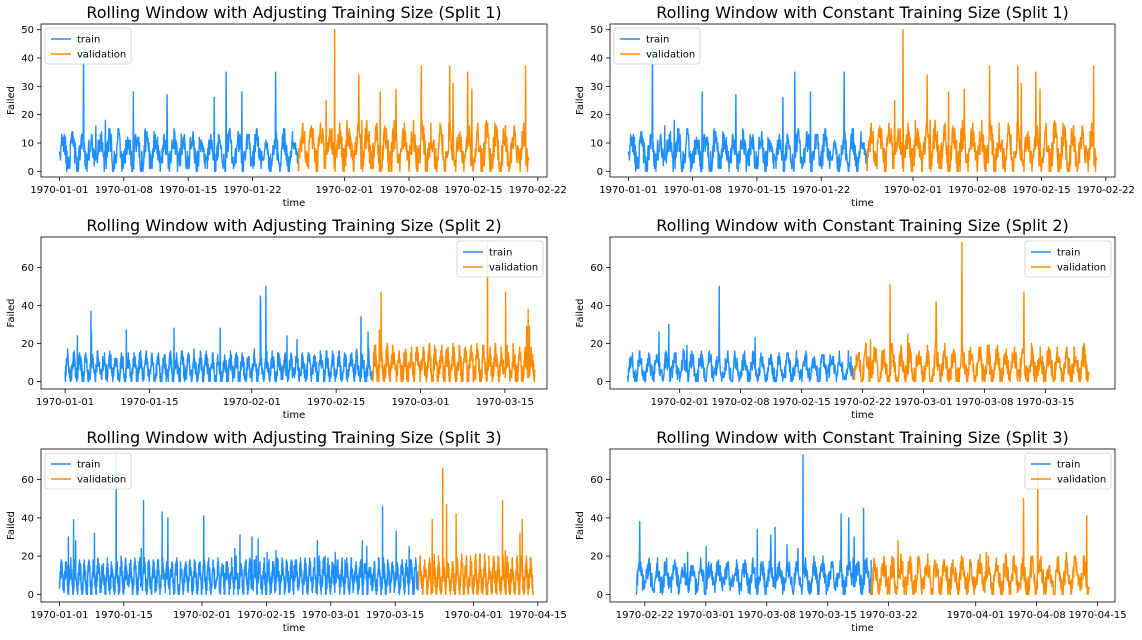 The height and width of the screenshot is (640, 1142). What do you see at coordinates (27, 87) in the screenshot?
I see `y-tick-label: 30` at bounding box center [27, 87].